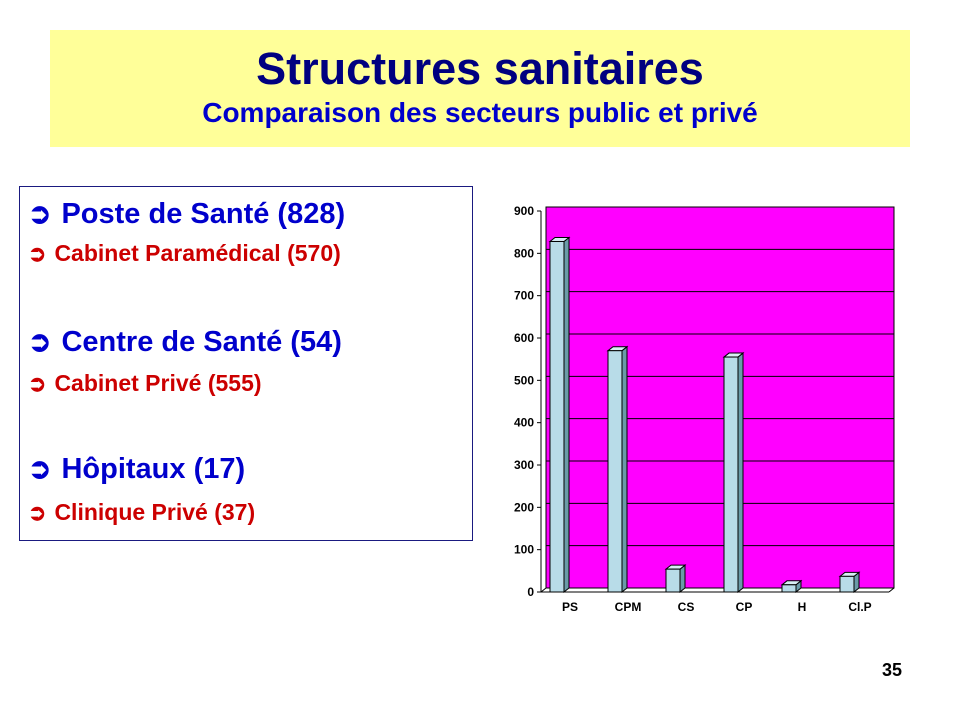 This screenshot has height=720, width=960. I want to click on y-tick-label: 700, so click(524, 296).